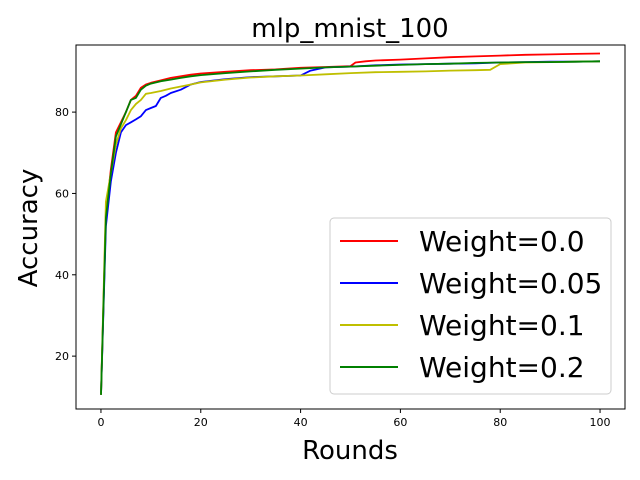  Describe the element at coordinates (350, 451) in the screenshot. I see `x-axis-title: Rounds` at that location.